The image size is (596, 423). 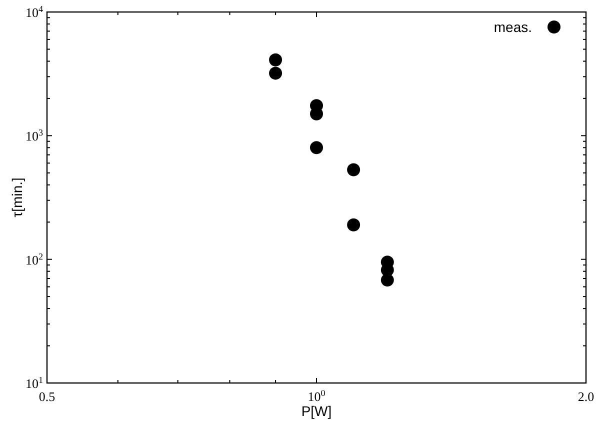 I want to click on x-axis-title: P[W], so click(x=316, y=411).